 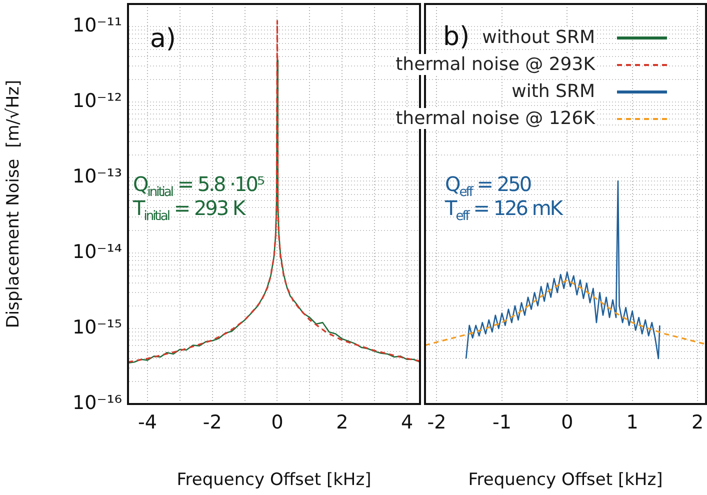 I want to click on legend-label: with SRM, so click(x=553, y=91).